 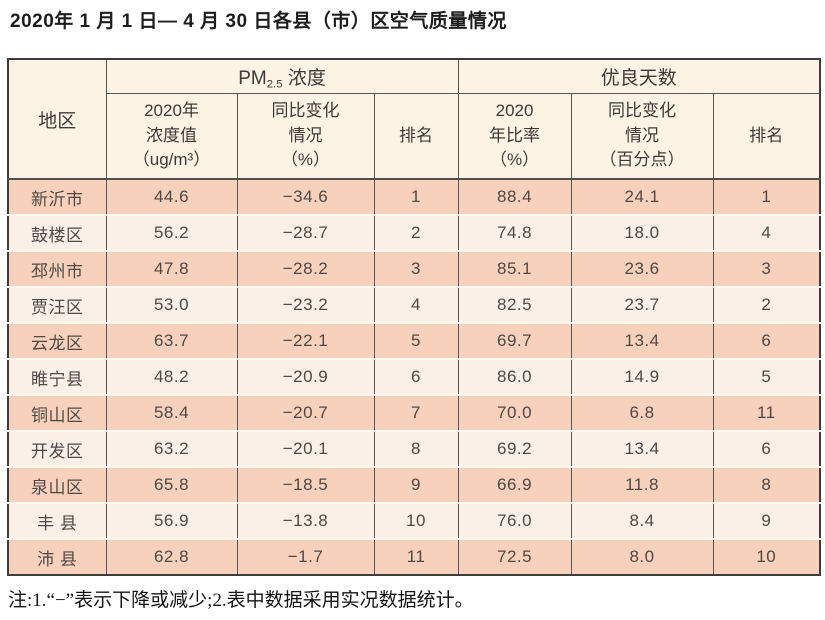 What do you see at coordinates (56, 376) in the screenshot?
I see `cell-region: 睢宁县` at bounding box center [56, 376].